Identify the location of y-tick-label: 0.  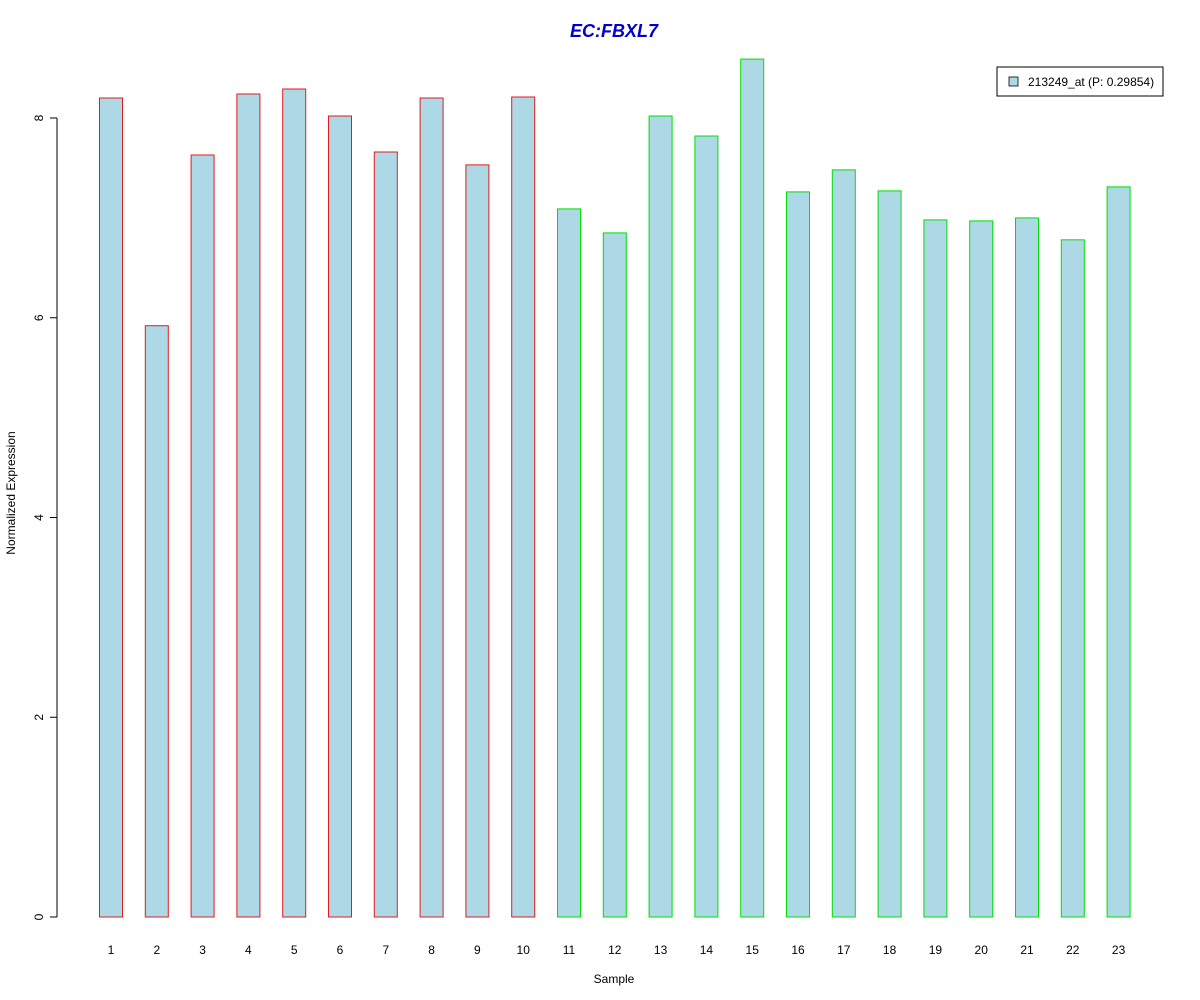
(39, 916).